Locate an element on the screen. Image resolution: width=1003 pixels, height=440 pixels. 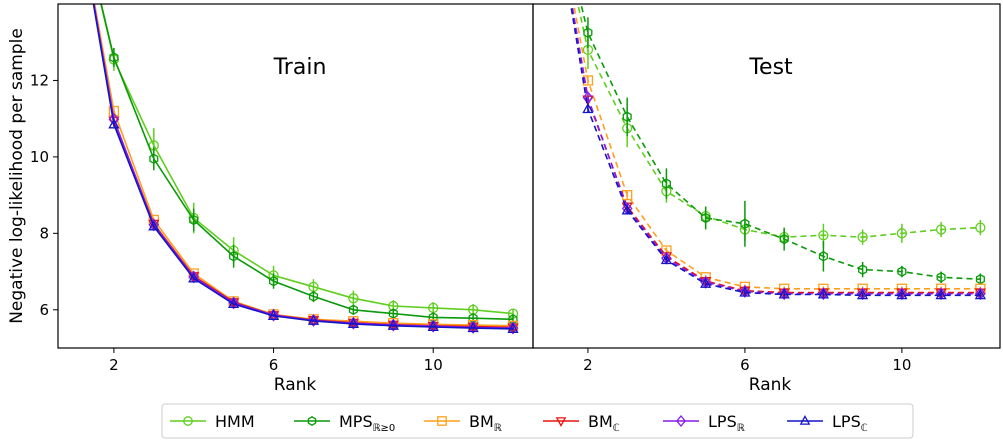
legend-label-hmm: HMM is located at coordinates (235, 421).